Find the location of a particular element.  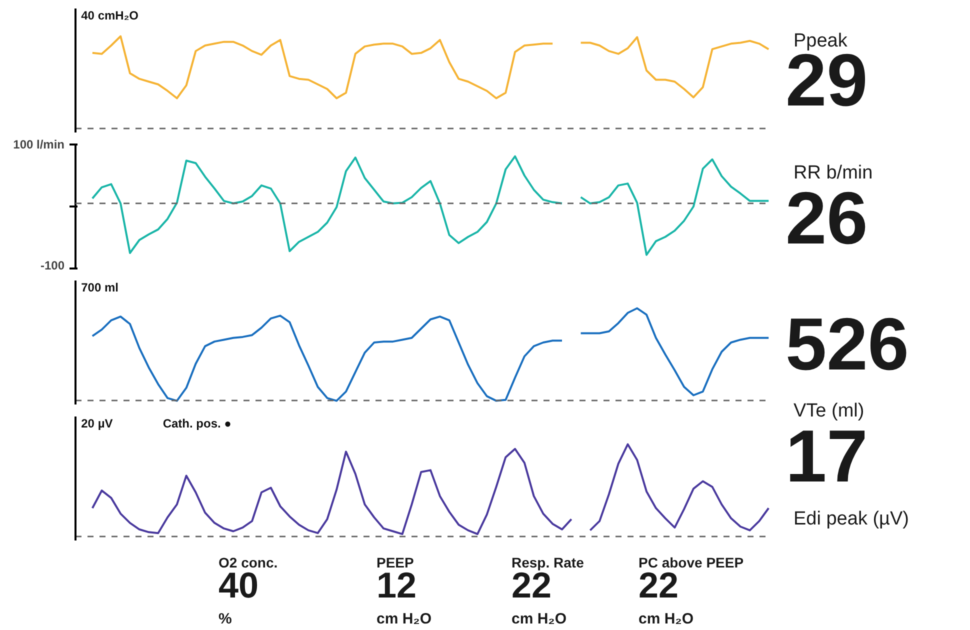

text: 700 ml is located at coordinates (99, 287).